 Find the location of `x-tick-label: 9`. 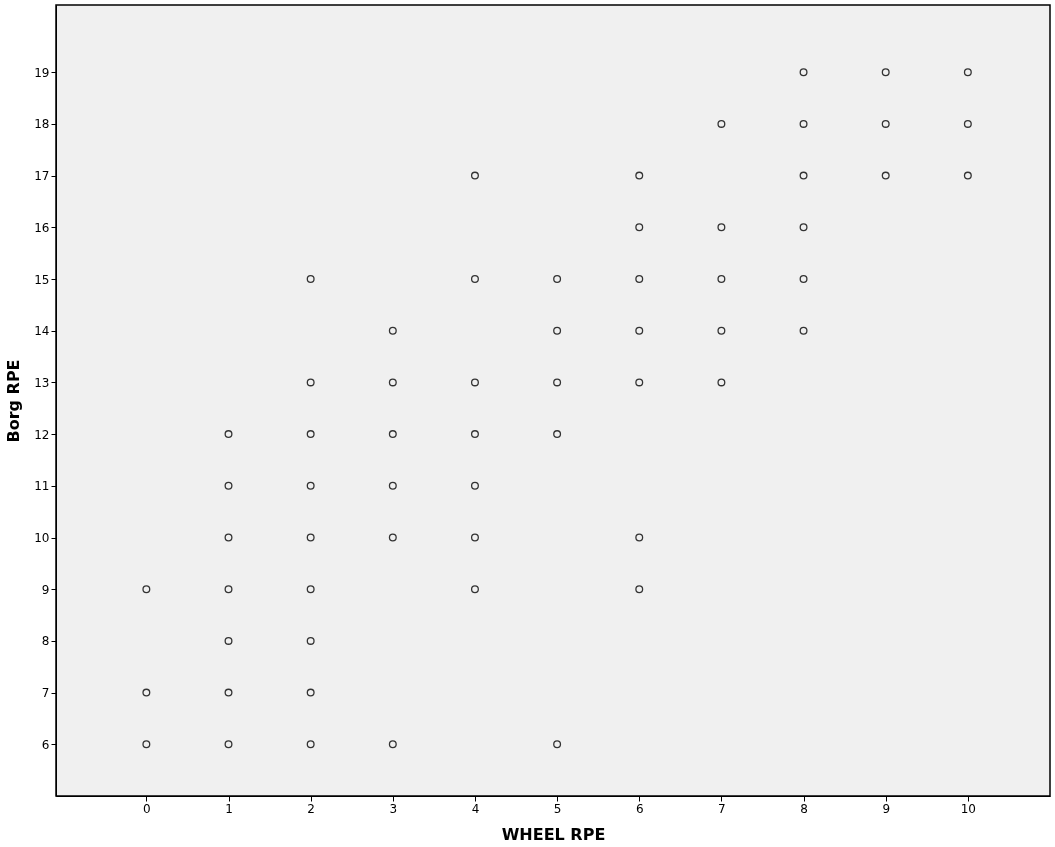

x-tick-label: 9 is located at coordinates (886, 808).